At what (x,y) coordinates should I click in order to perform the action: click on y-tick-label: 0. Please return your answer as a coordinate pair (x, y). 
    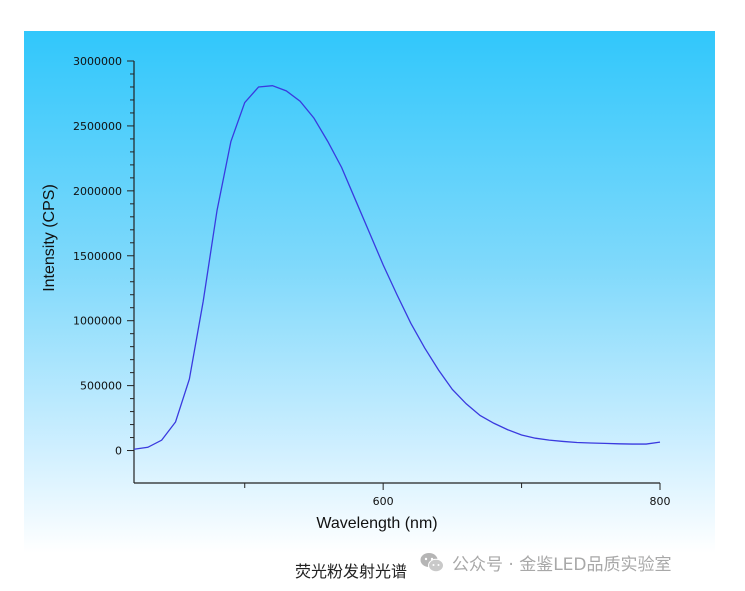
    Looking at the image, I should click on (118, 451).